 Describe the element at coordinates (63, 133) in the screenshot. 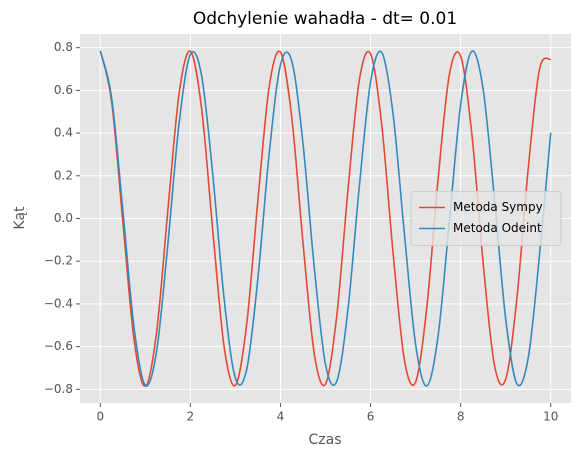

I see `y-tick-label: 0.4` at that location.